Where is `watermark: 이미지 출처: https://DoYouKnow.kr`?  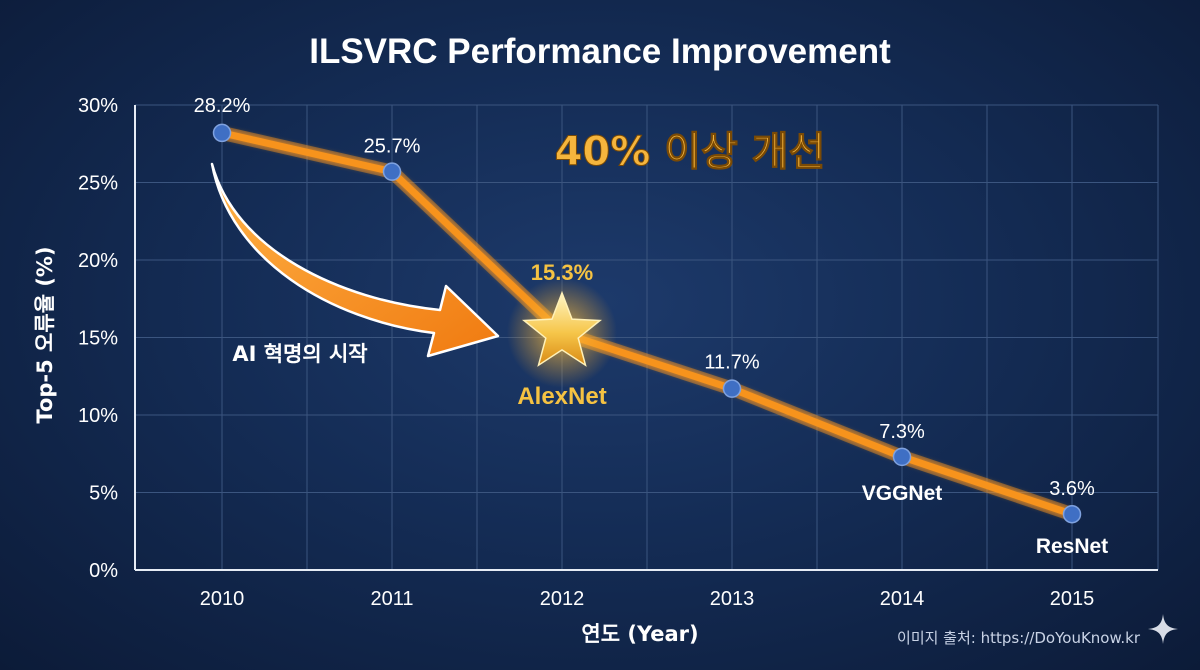 watermark: 이미지 출처: https://DoYouKnow.kr is located at coordinates (1018, 638).